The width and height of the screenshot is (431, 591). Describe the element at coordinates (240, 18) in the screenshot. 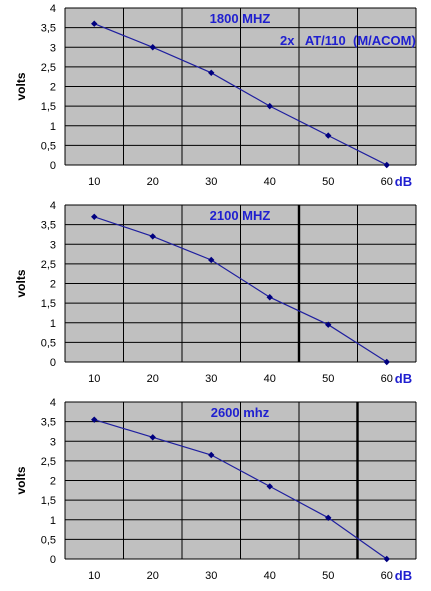

I see `chart-title: 1800 MHZ` at that location.